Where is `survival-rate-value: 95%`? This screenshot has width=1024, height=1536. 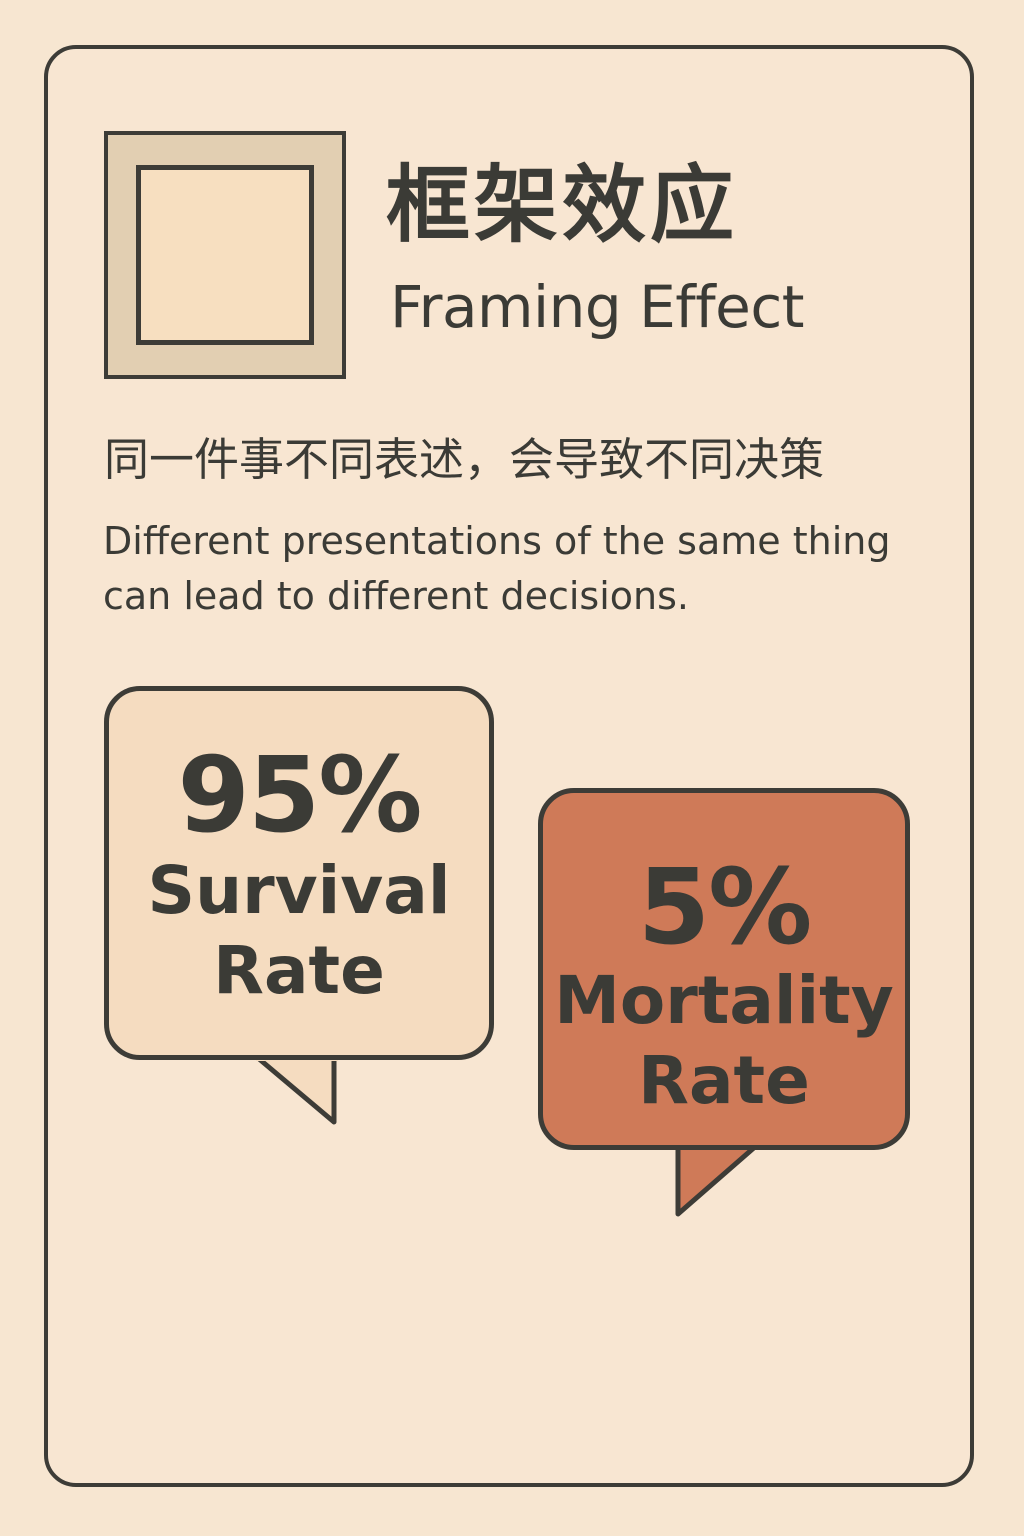
survival-rate-value: 95% is located at coordinates (300, 795).